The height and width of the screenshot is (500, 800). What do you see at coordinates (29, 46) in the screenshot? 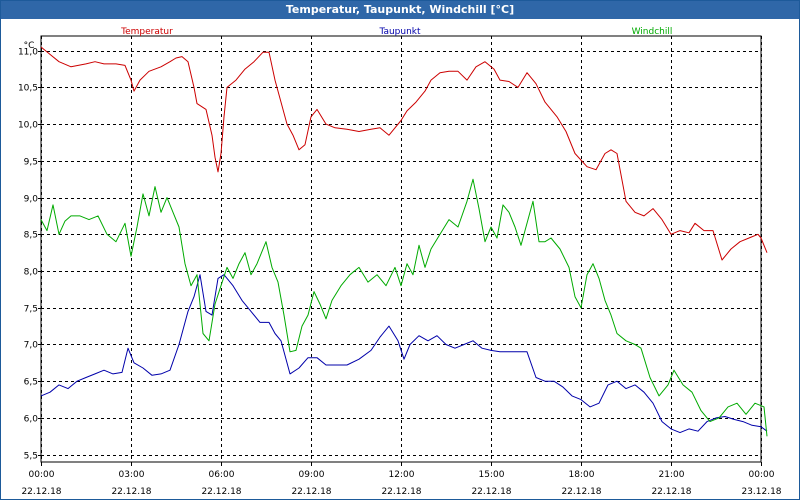
I see `y-axis-unit: °C` at bounding box center [29, 46].